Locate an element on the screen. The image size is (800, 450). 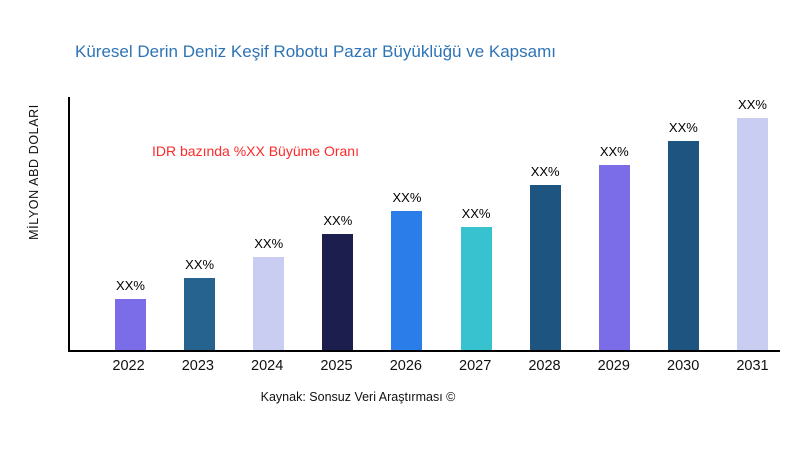
x-tick-label: 2026 is located at coordinates (405, 366).